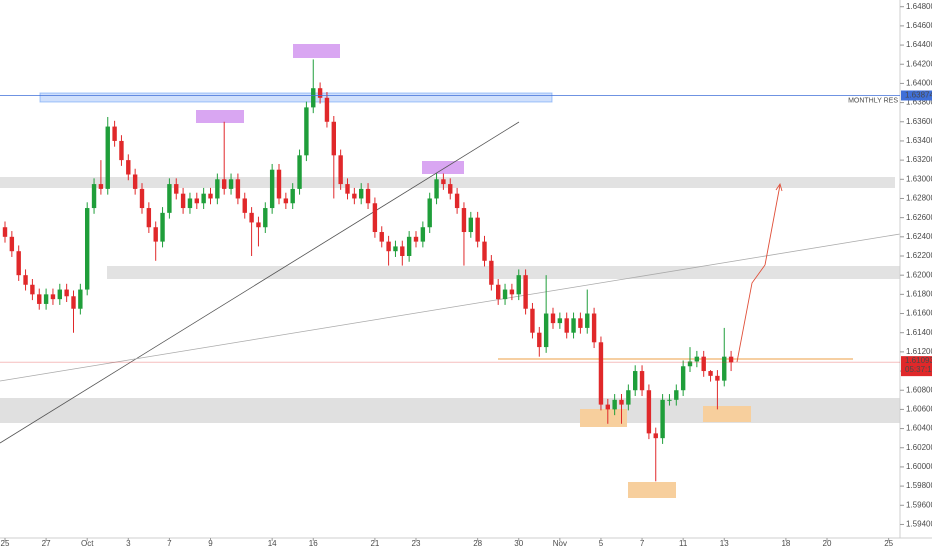 The image size is (932, 550). Describe the element at coordinates (919, 274) in the screenshot. I see `y-tick-label: 1.62000` at that location.